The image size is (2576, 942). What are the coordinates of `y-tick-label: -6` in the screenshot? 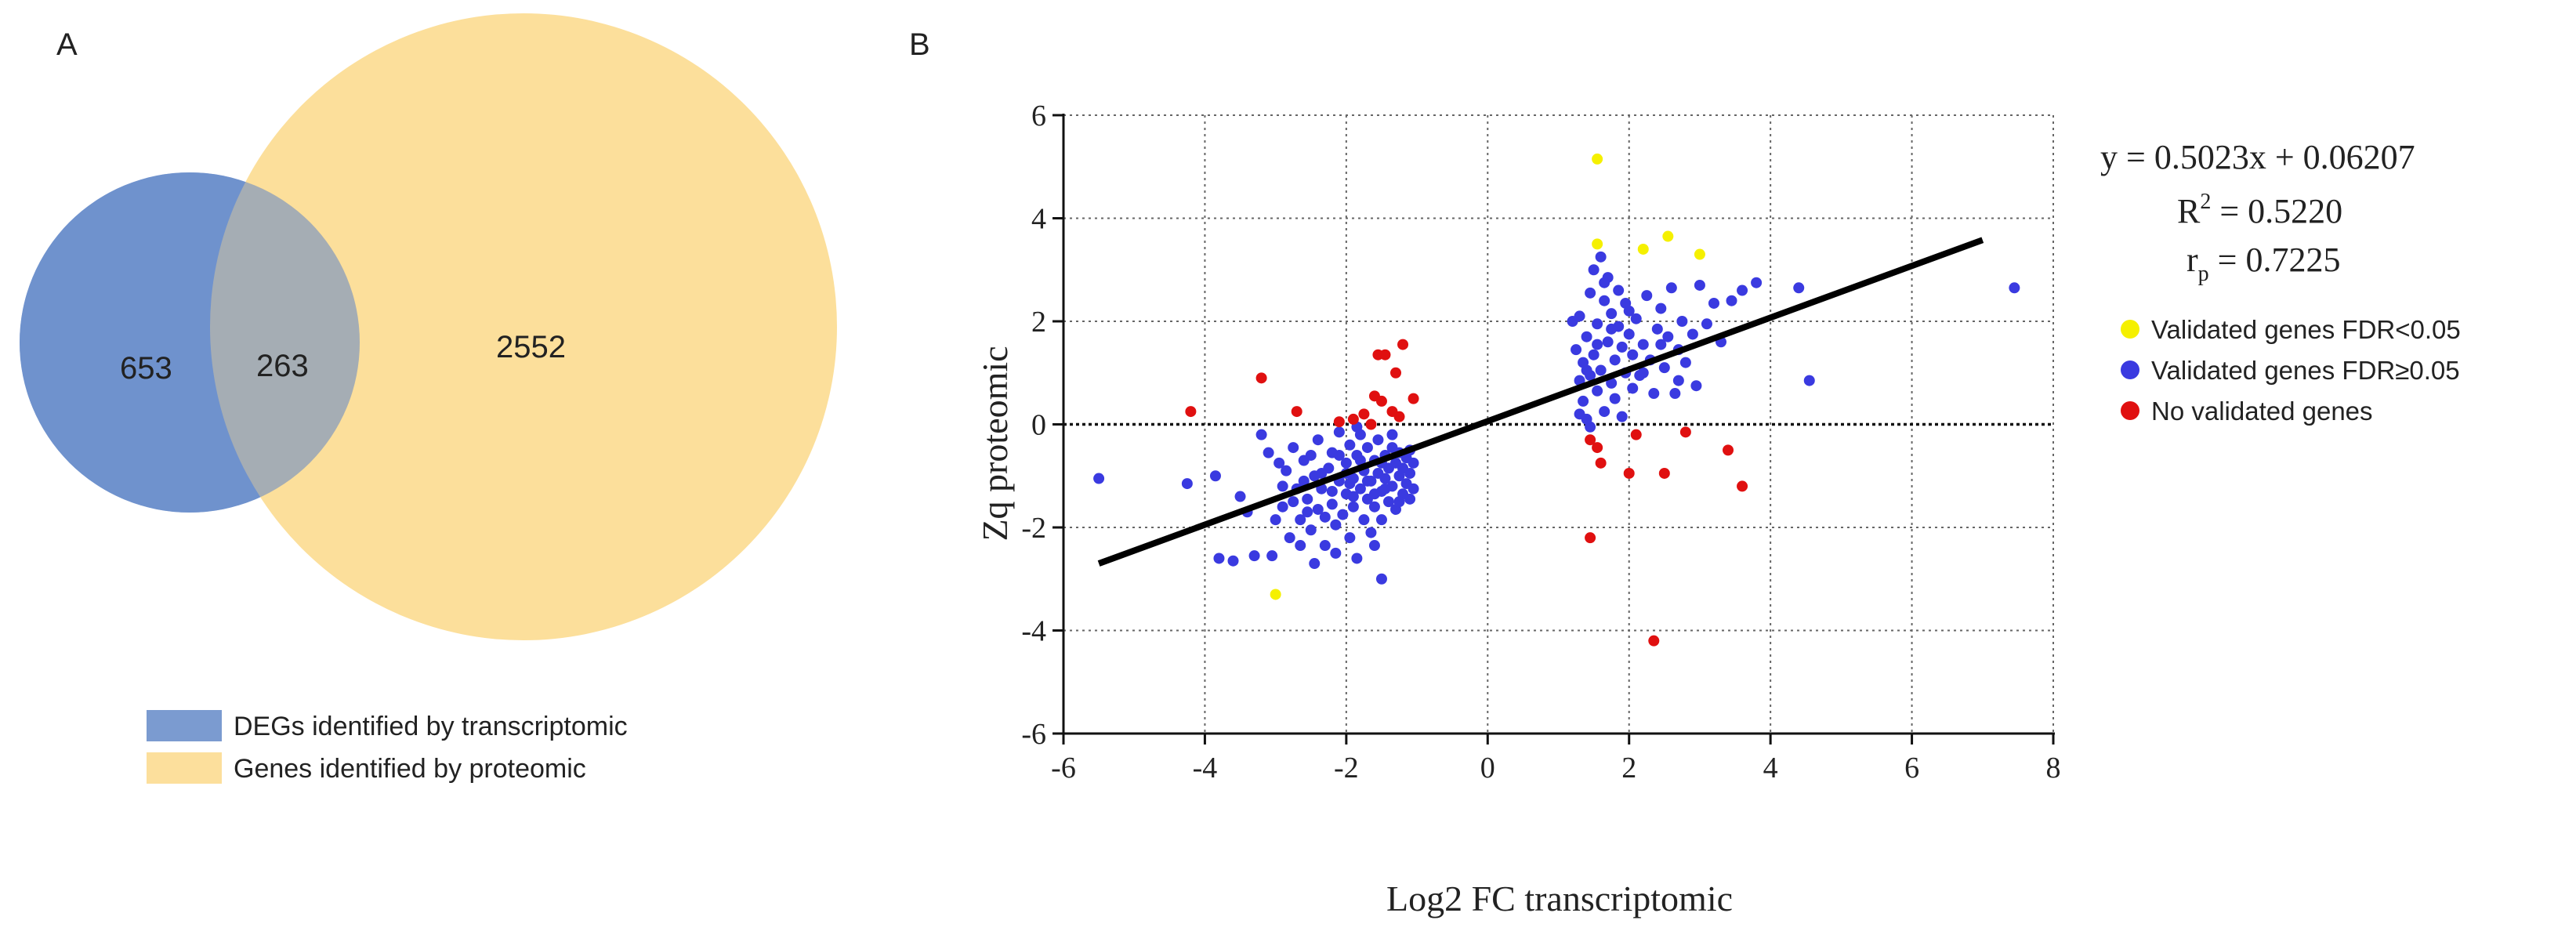 It's located at (1033, 734).